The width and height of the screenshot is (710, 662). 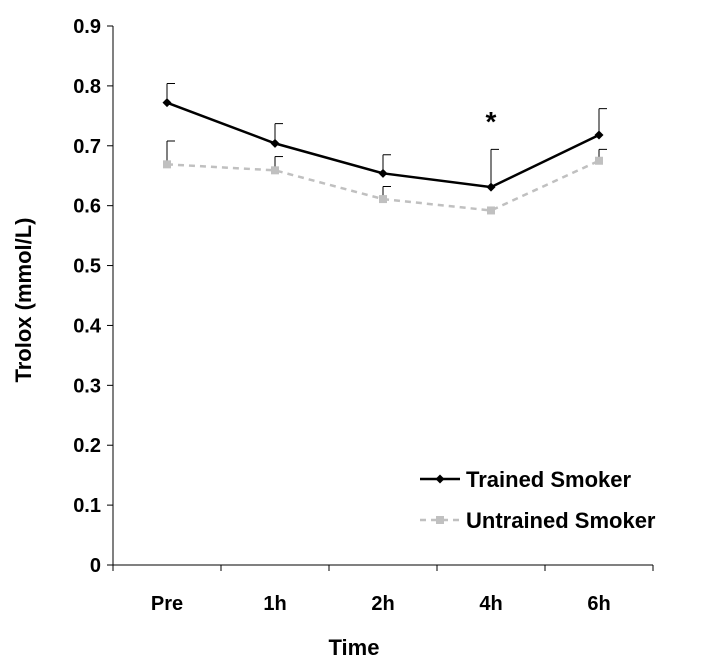 What do you see at coordinates (87, 446) in the screenshot?
I see `y-tick-label: 0.2` at bounding box center [87, 446].